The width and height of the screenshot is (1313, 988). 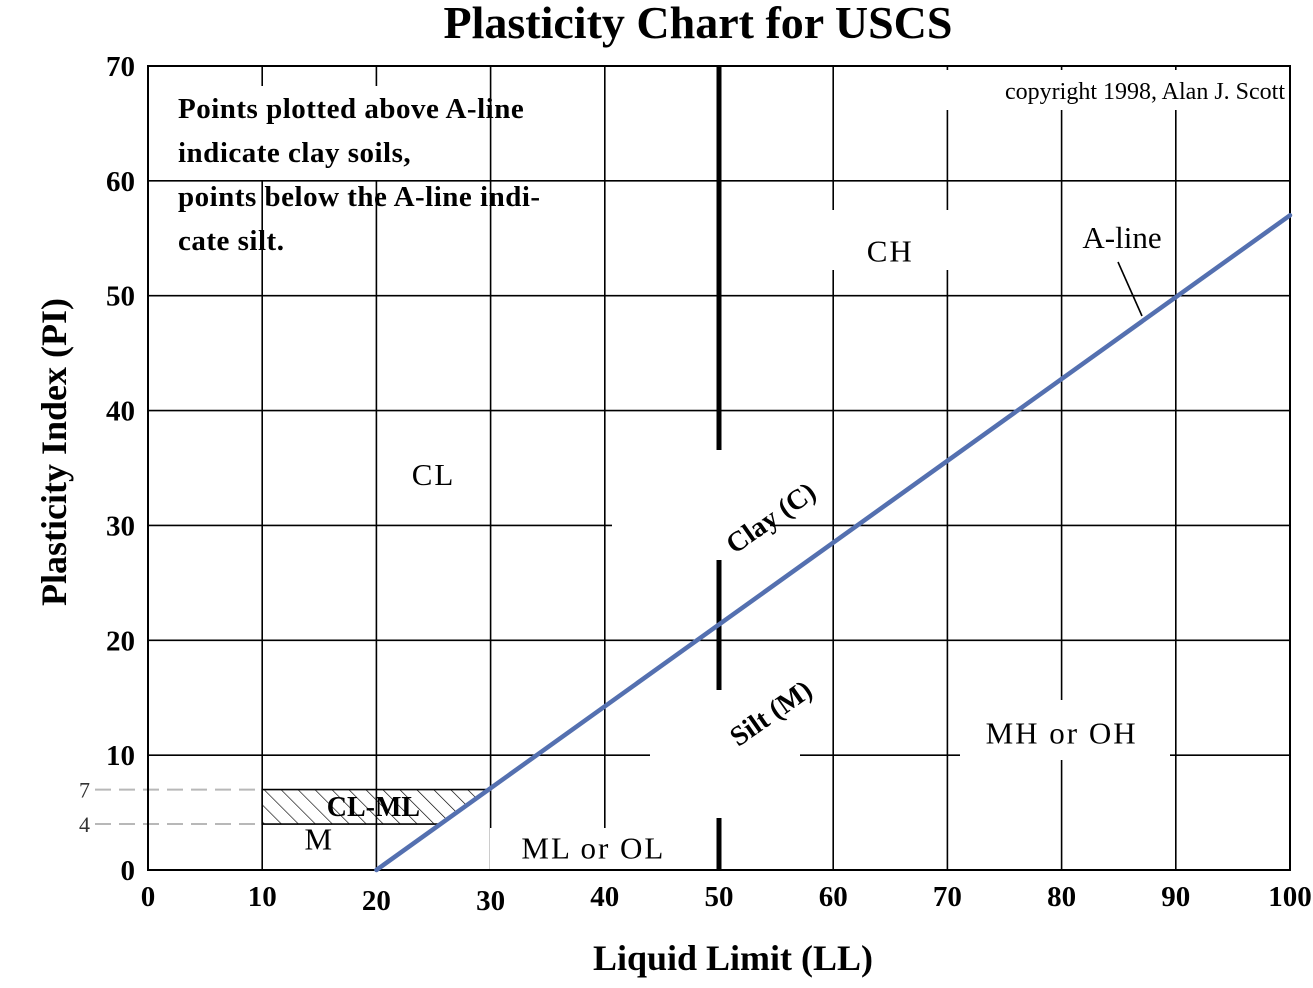 What do you see at coordinates (84, 824) in the screenshot?
I see `y-extra-tick-label: 4` at bounding box center [84, 824].